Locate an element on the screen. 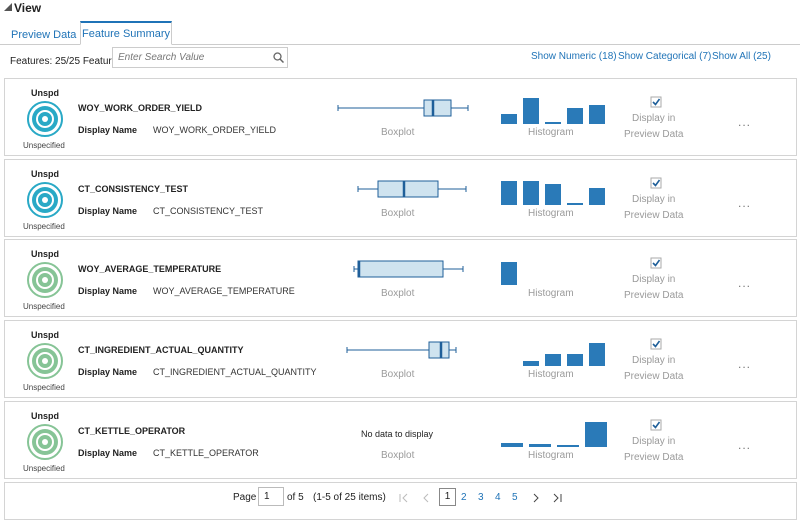 This screenshot has height=524, width=800. tab-active: Feature Summary is located at coordinates (126, 33).